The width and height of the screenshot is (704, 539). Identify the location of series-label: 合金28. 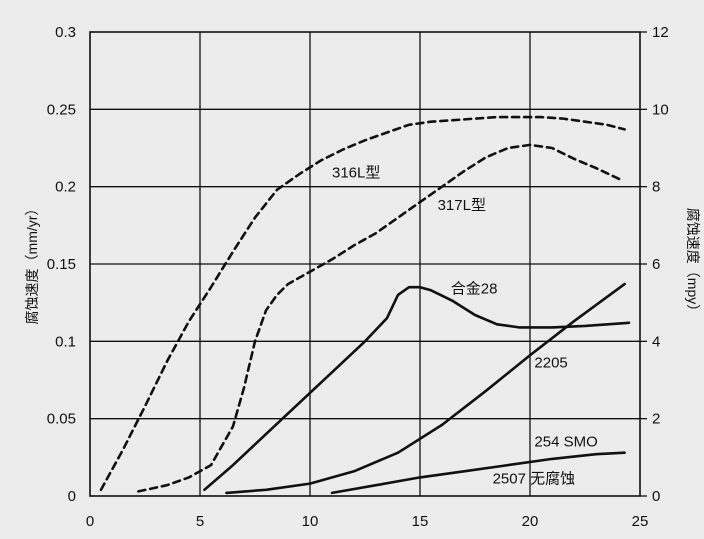
(474, 288).